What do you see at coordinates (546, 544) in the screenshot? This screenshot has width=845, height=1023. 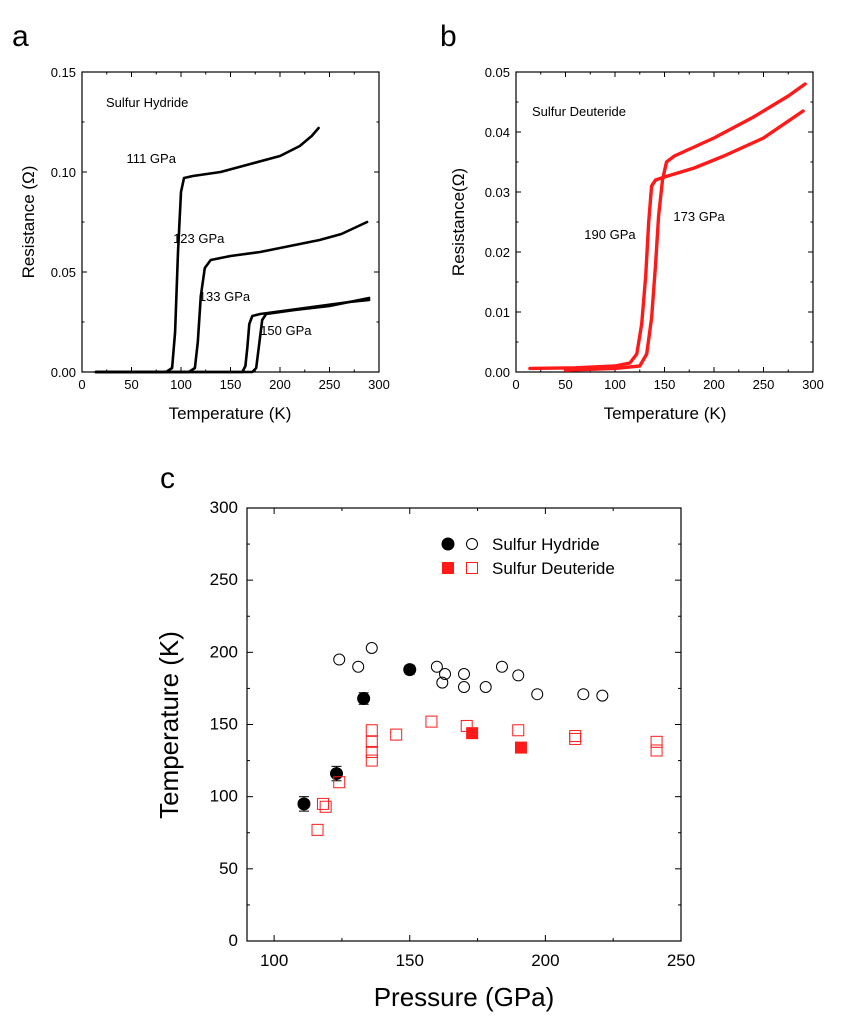 I see `legend-label-sulfur-hydride: Sulfur Hydride` at bounding box center [546, 544].